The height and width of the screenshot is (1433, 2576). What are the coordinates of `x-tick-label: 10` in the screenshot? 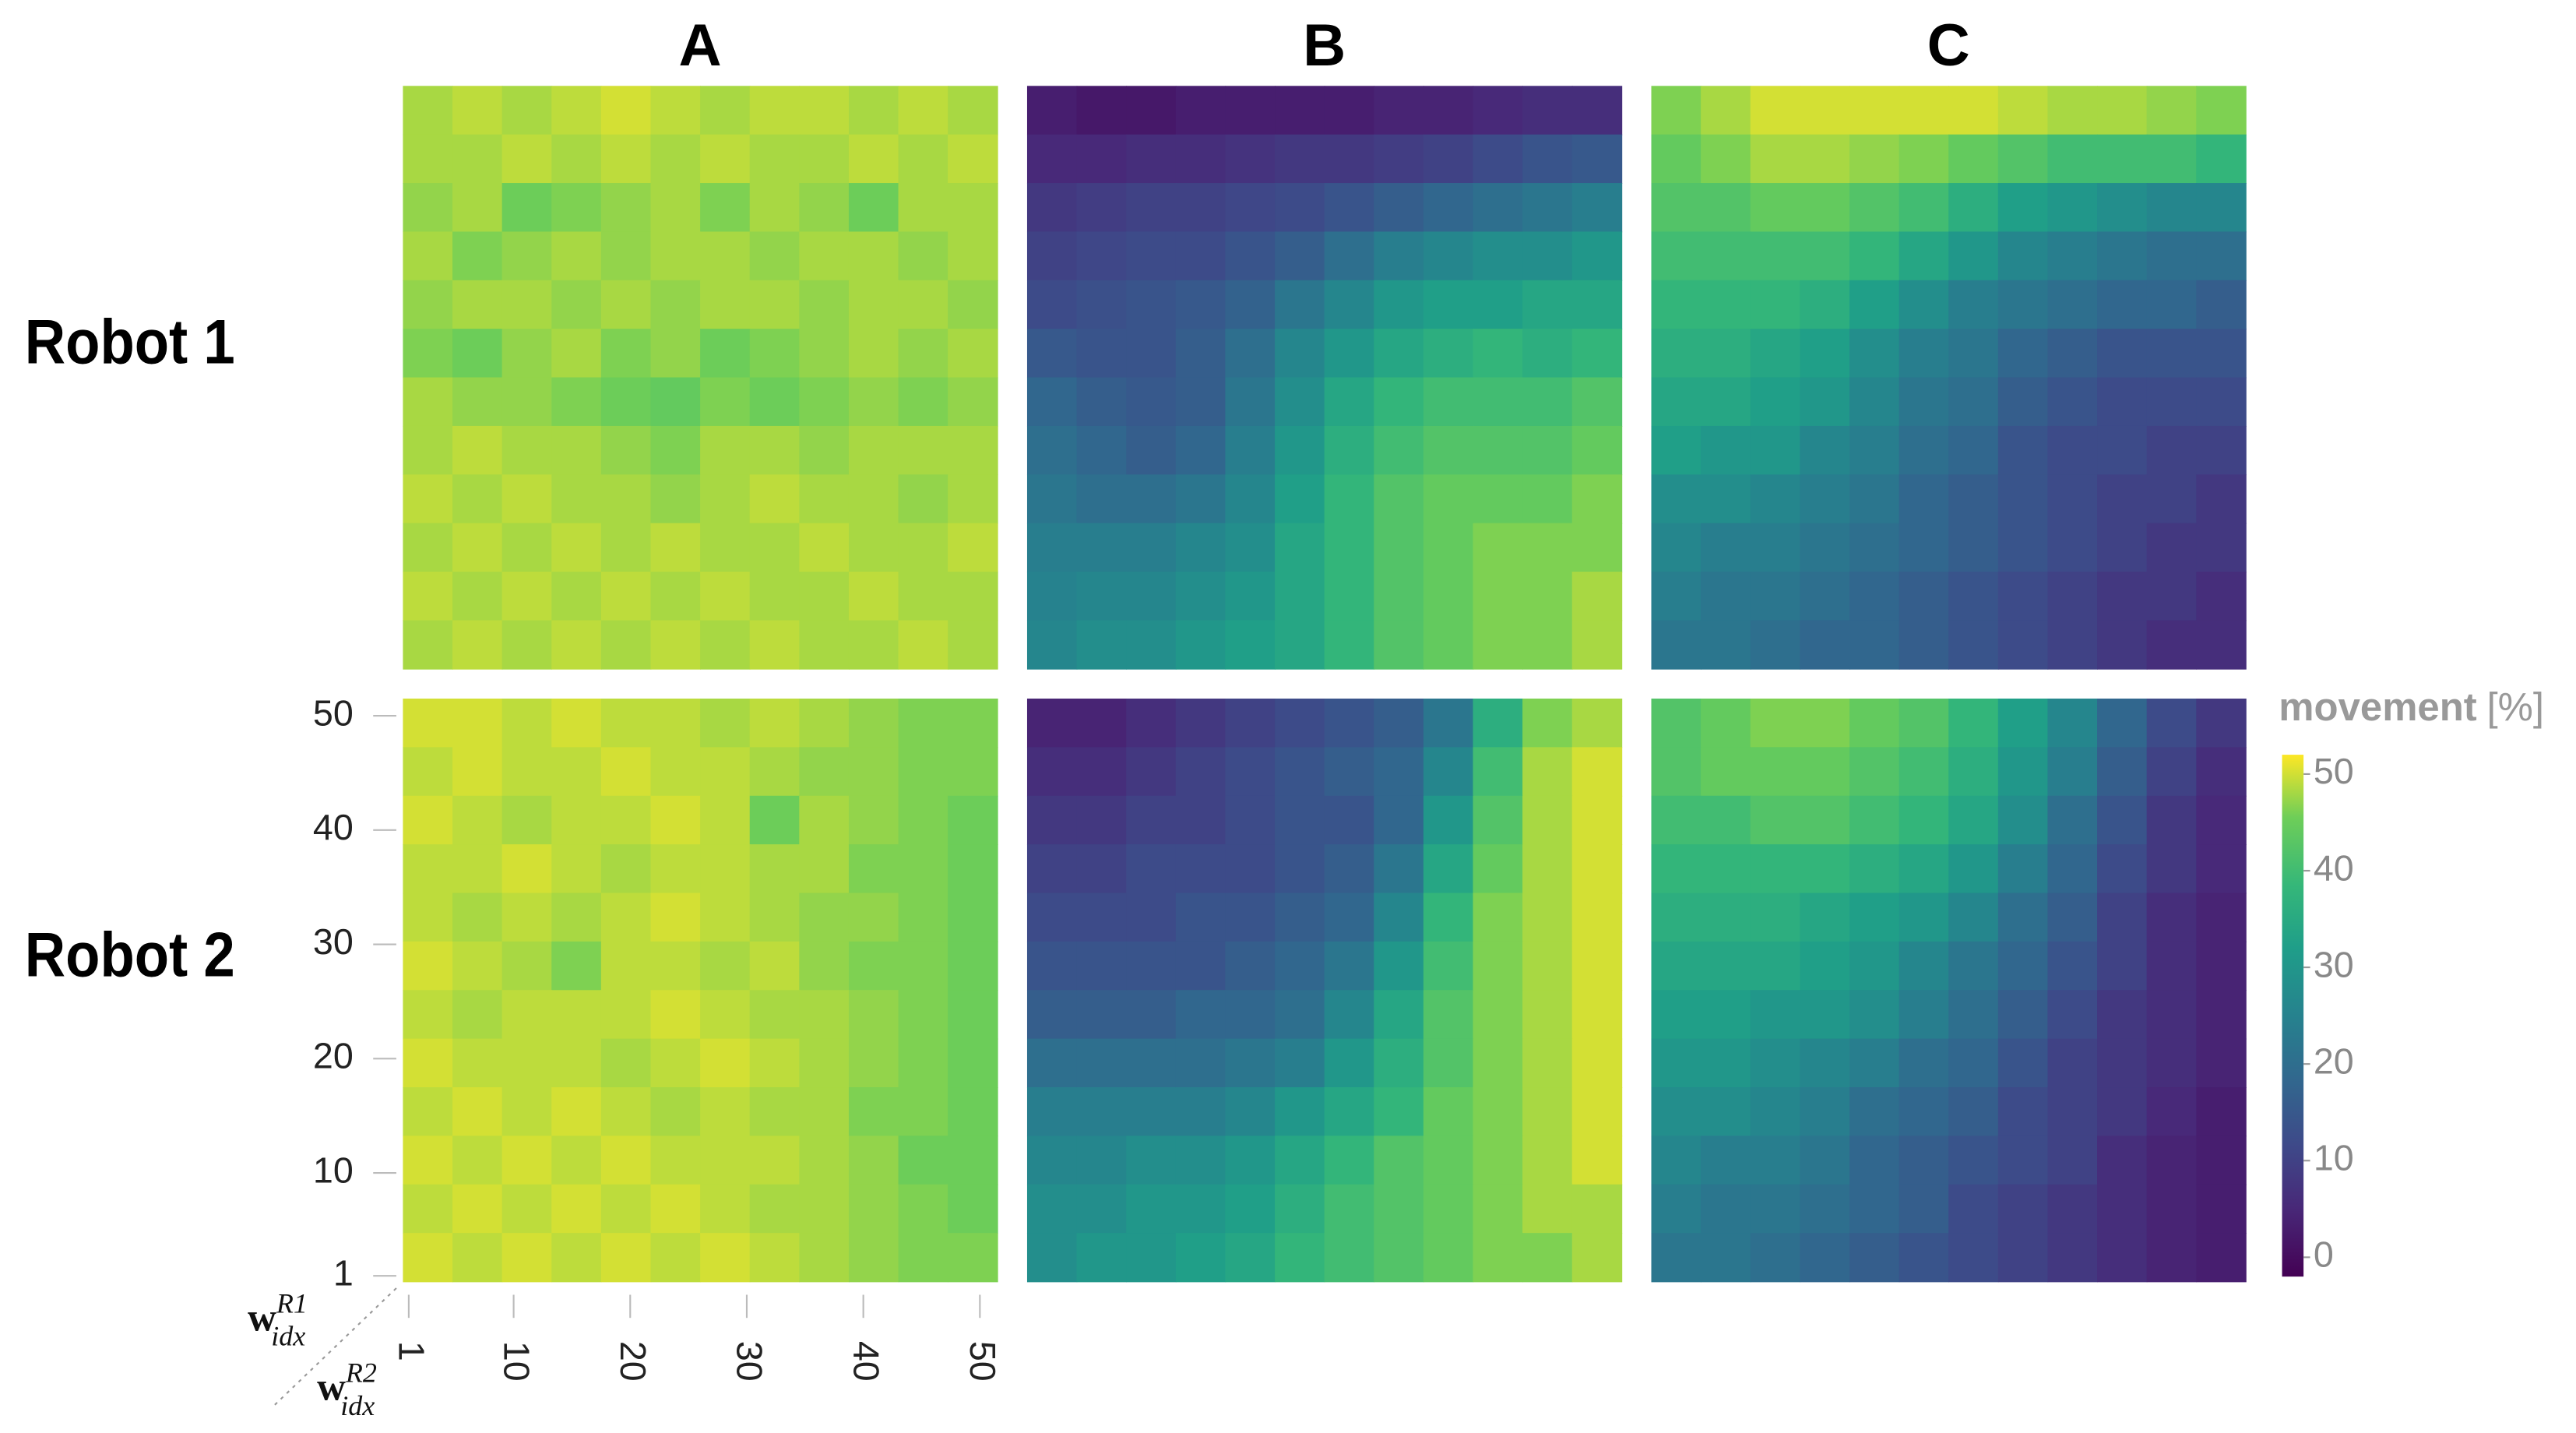 It's located at (516, 1361).